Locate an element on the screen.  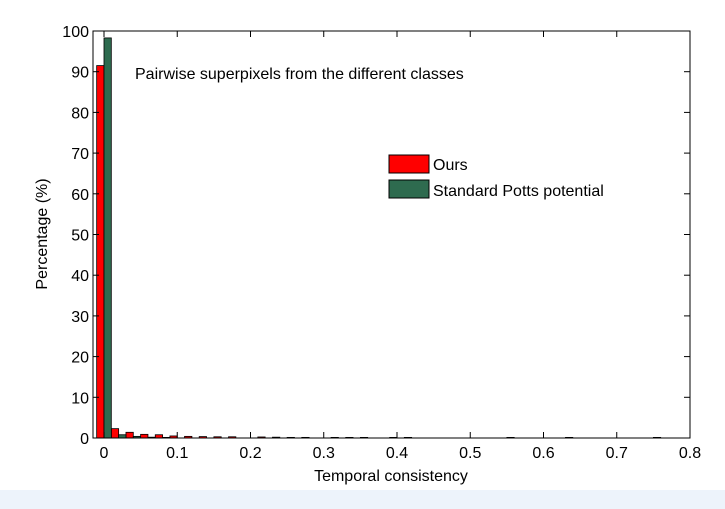
y-tick-label-9: 90 is located at coordinates (80, 73).